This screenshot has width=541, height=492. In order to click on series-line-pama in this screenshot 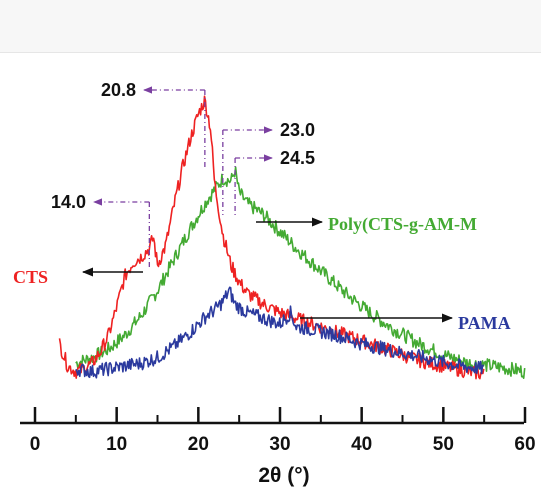, I will do `click(280, 332)`.